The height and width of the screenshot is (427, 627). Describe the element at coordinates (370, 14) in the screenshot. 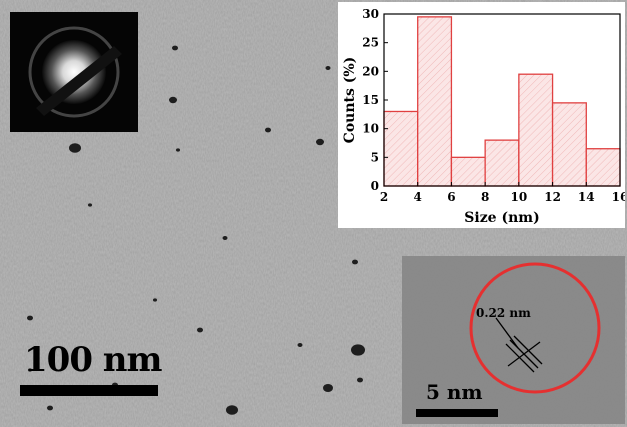

I see `y-tick-label: 30` at that location.